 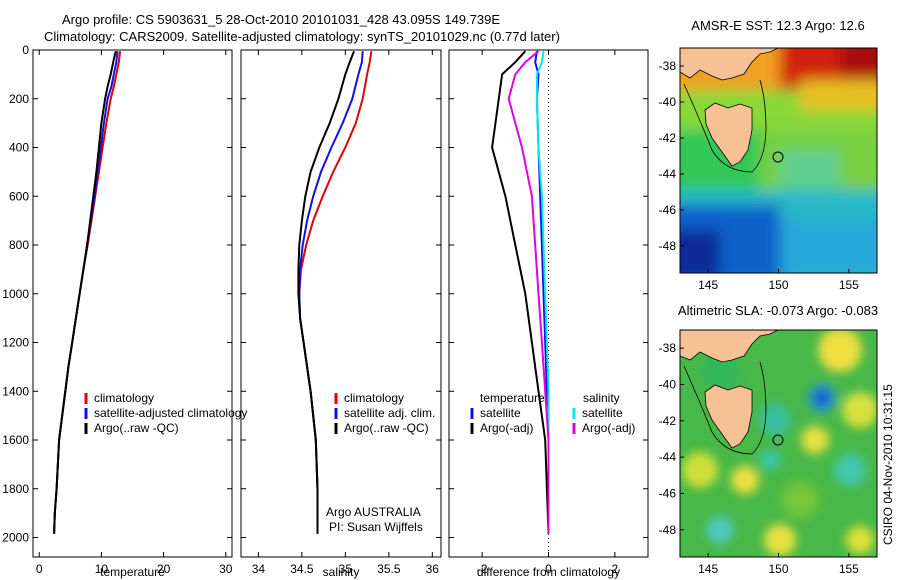 I want to click on y-tick-label: 400, so click(x=19, y=148).